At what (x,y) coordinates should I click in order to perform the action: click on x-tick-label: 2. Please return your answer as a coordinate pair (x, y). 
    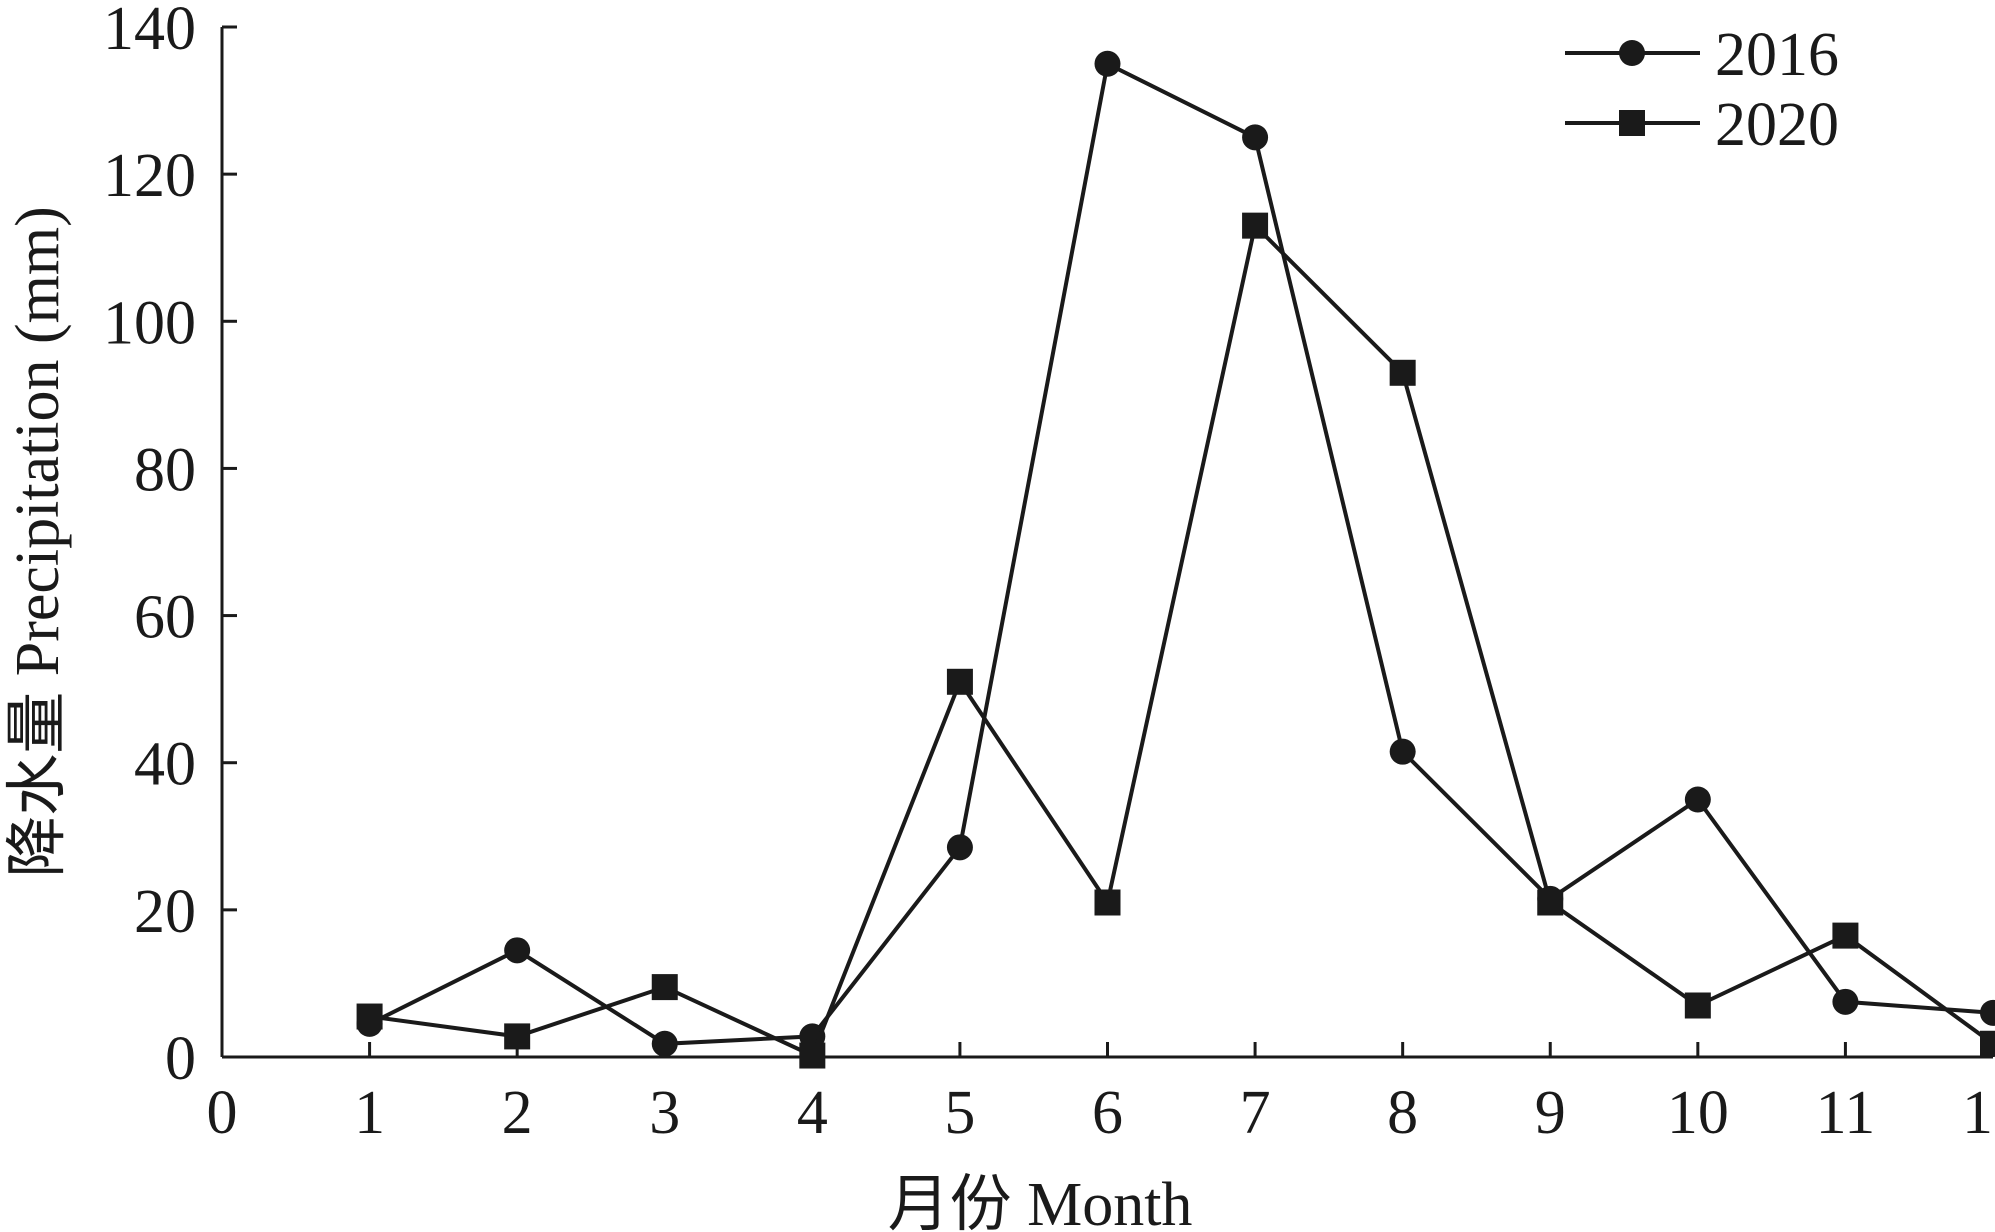
    Looking at the image, I should click on (517, 1113).